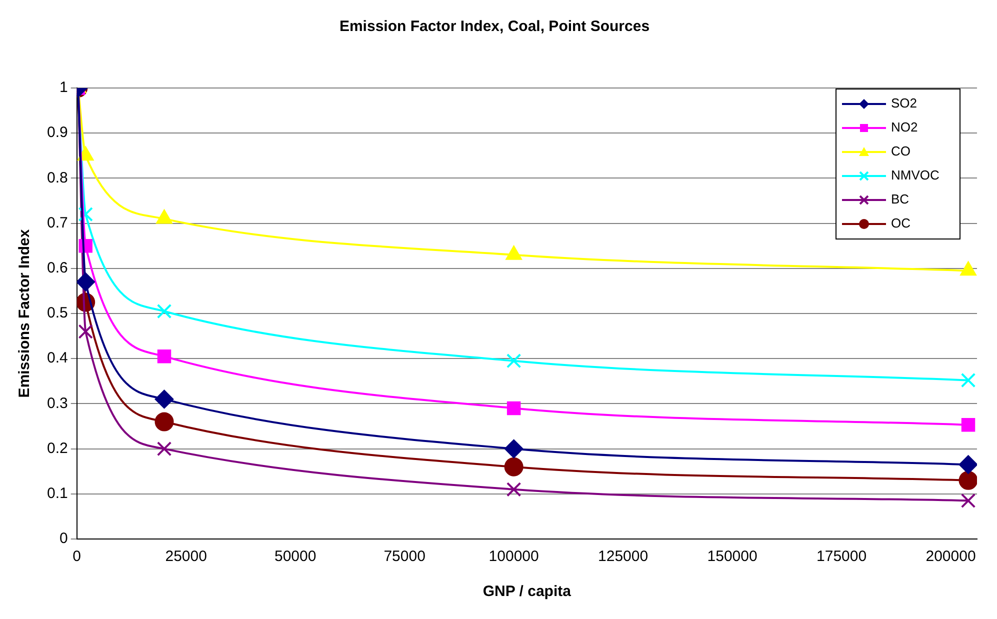 This screenshot has width=997, height=619. Describe the element at coordinates (951, 557) in the screenshot. I see `x-tick-label: 200000` at that location.